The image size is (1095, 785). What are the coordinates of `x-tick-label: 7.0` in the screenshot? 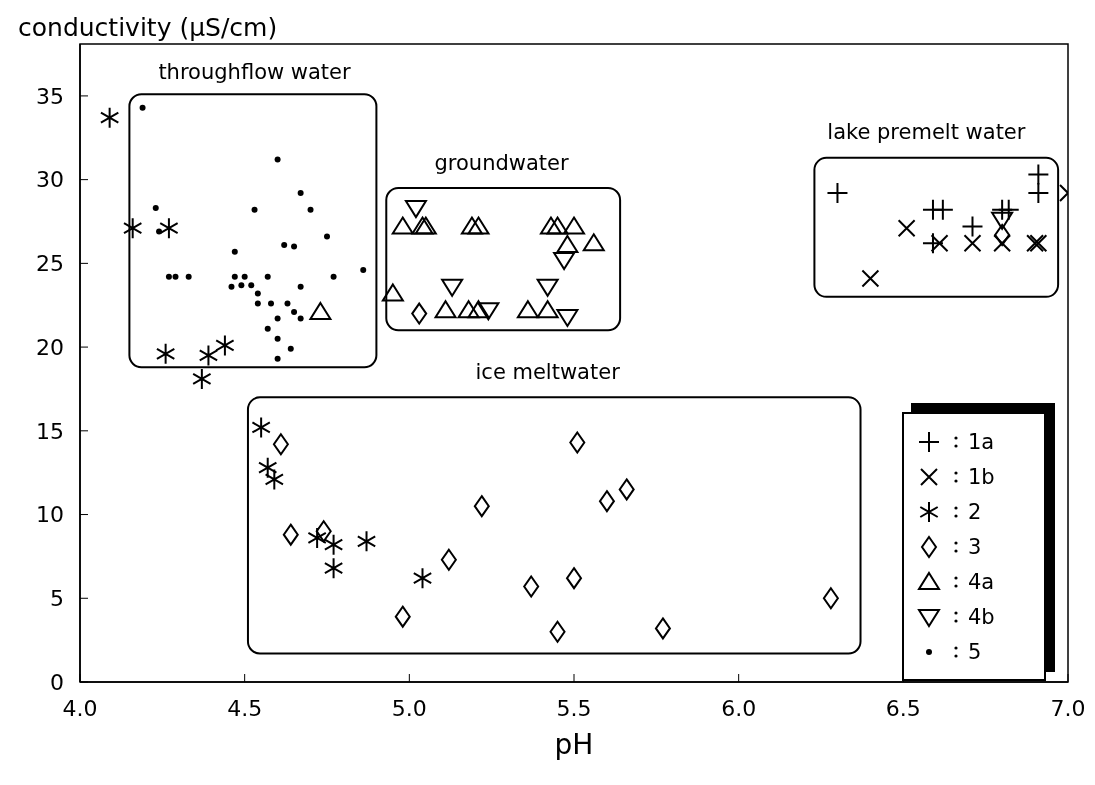 It's located at (1068, 708).